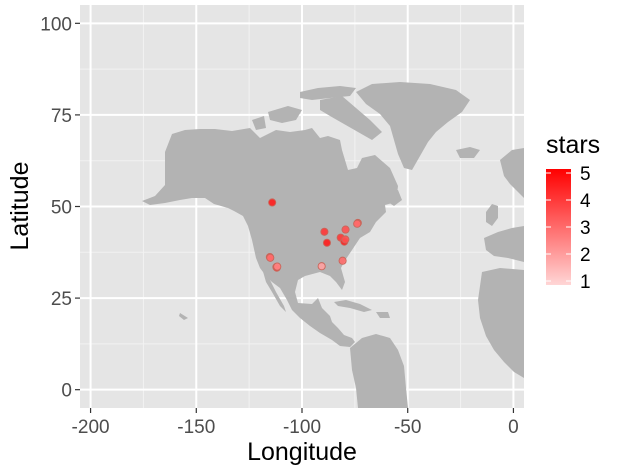 The width and height of the screenshot is (619, 472). Describe the element at coordinates (585, 282) in the screenshot. I see `legend-label: 1` at that location.